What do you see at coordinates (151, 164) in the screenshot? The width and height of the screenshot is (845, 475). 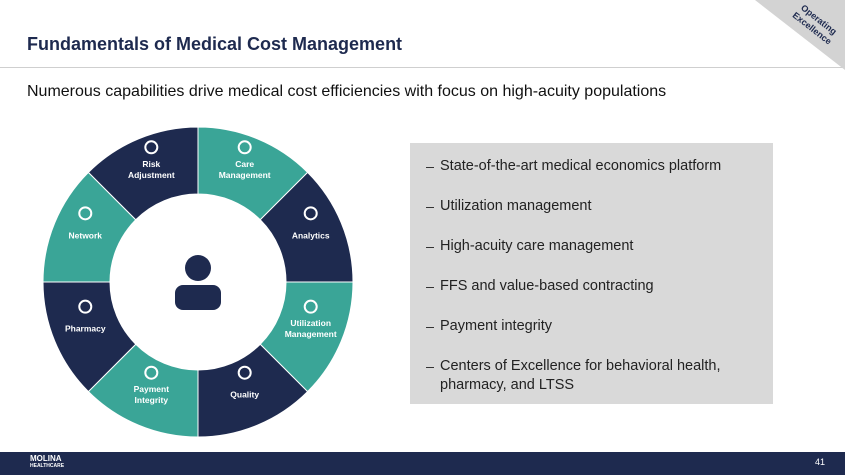 I see `segment-label: Risk` at bounding box center [151, 164].